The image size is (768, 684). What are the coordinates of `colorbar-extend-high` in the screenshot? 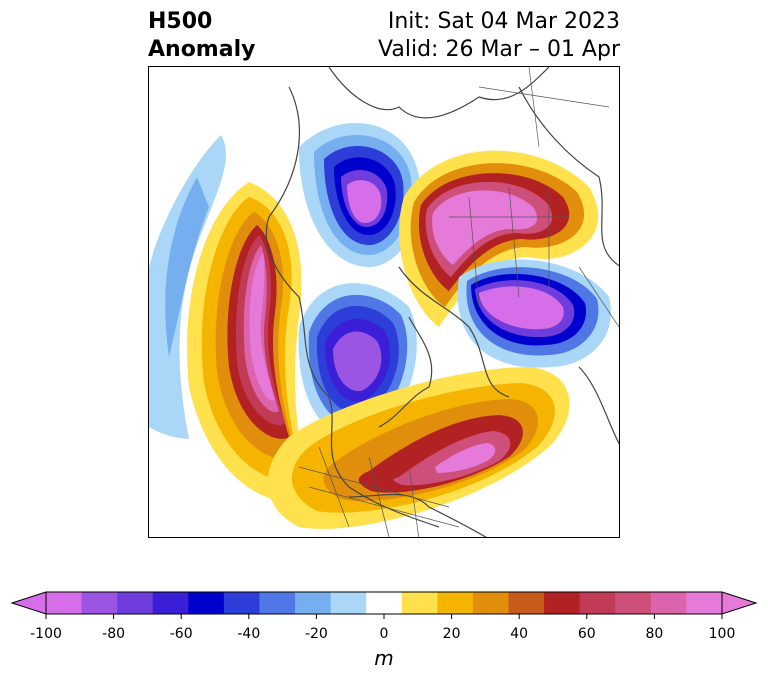 It's located at (739, 603).